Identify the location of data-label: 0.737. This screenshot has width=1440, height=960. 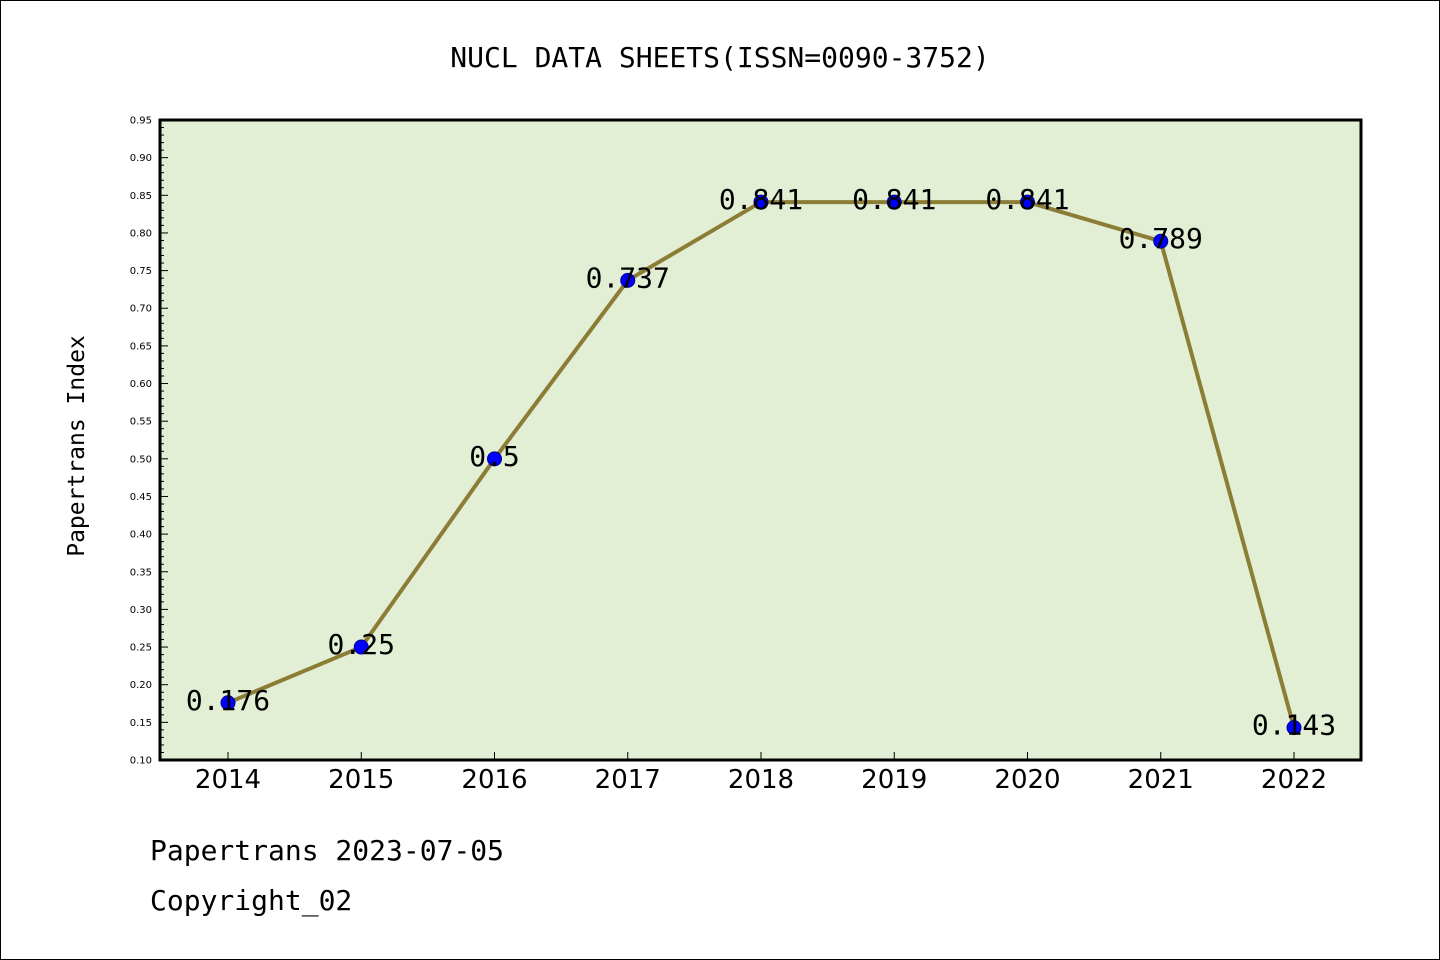
(628, 277).